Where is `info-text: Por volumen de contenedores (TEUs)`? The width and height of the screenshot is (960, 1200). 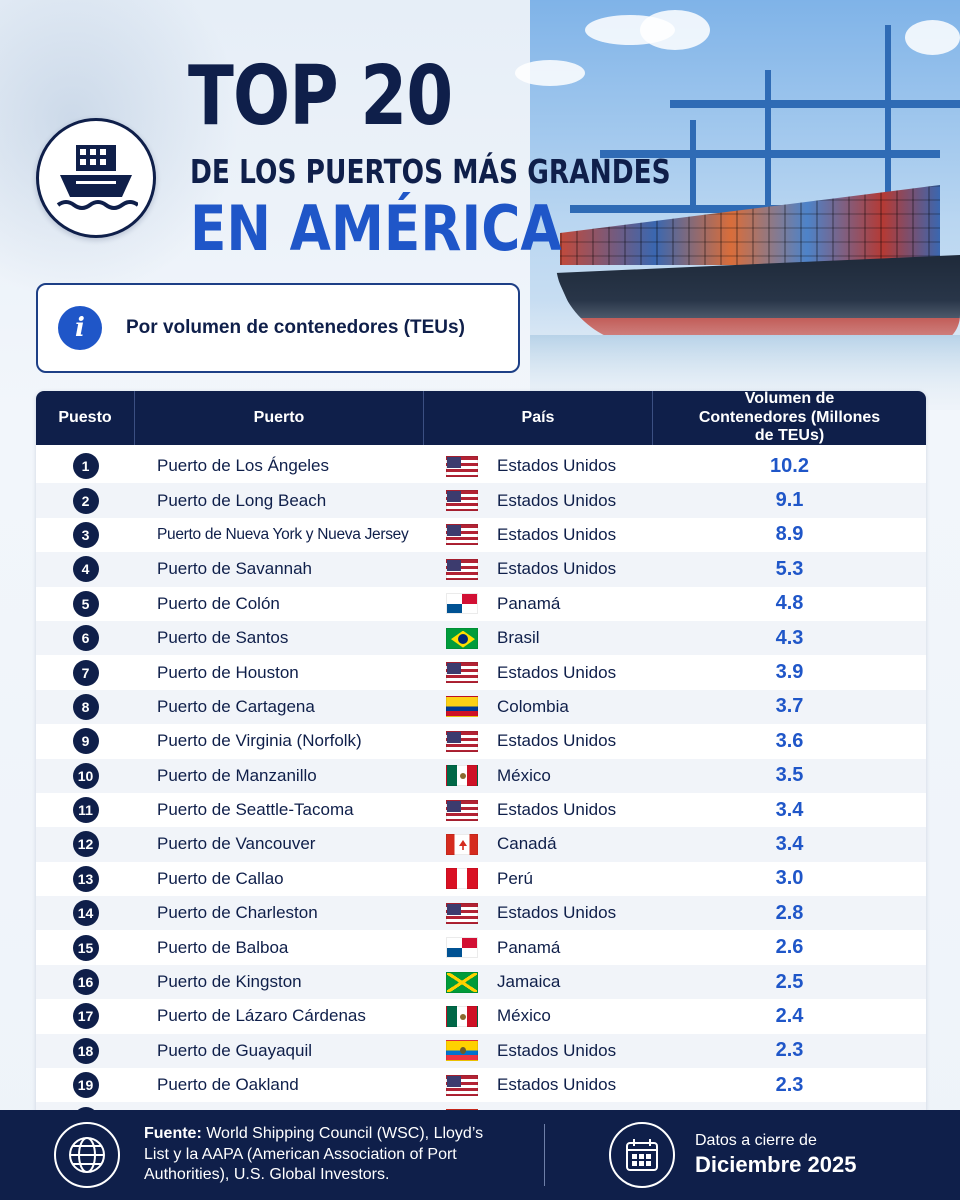
info-text: Por volumen de contenedores (TEUs) is located at coordinates (295, 327).